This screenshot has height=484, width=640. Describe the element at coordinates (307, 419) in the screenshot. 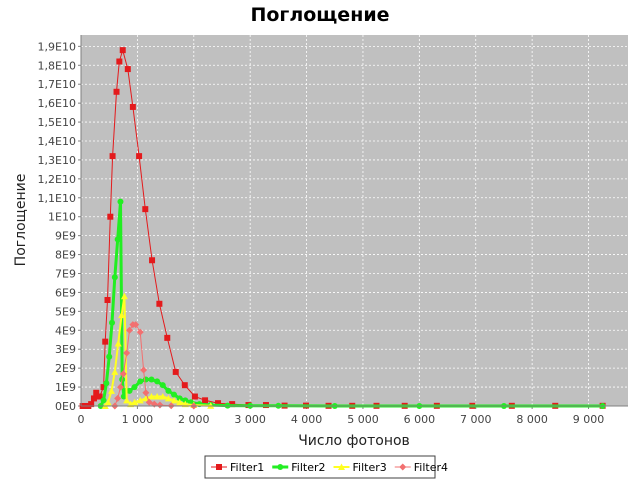

I see `x-tick-label: 4 000` at that location.